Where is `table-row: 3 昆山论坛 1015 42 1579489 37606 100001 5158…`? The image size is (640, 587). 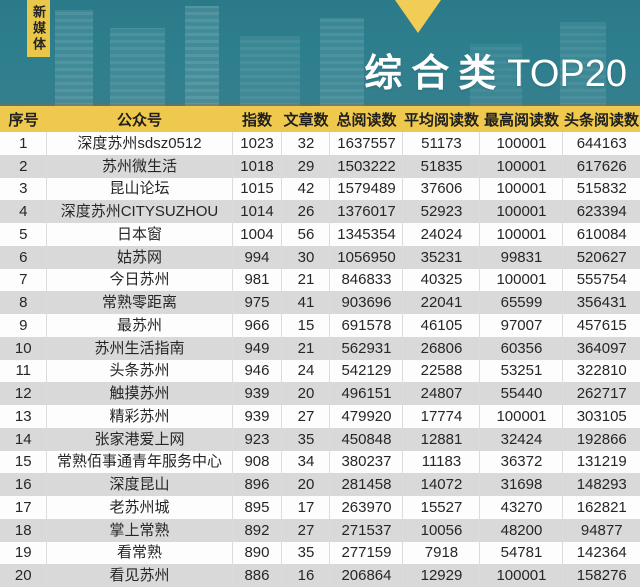 table-row: 3 昆山论坛 1015 42 1579489 37606 100001 5158… is located at coordinates (320, 189).